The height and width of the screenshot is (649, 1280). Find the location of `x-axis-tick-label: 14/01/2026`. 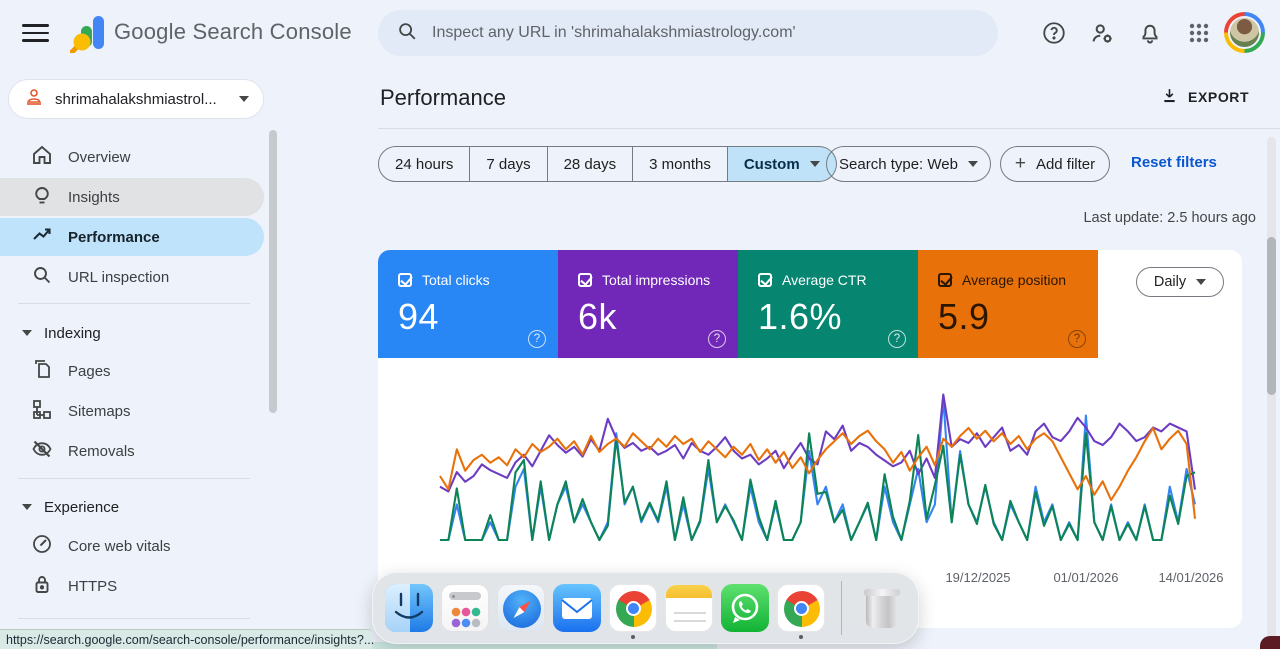

x-axis-tick-label: 14/01/2026 is located at coordinates (1190, 577).